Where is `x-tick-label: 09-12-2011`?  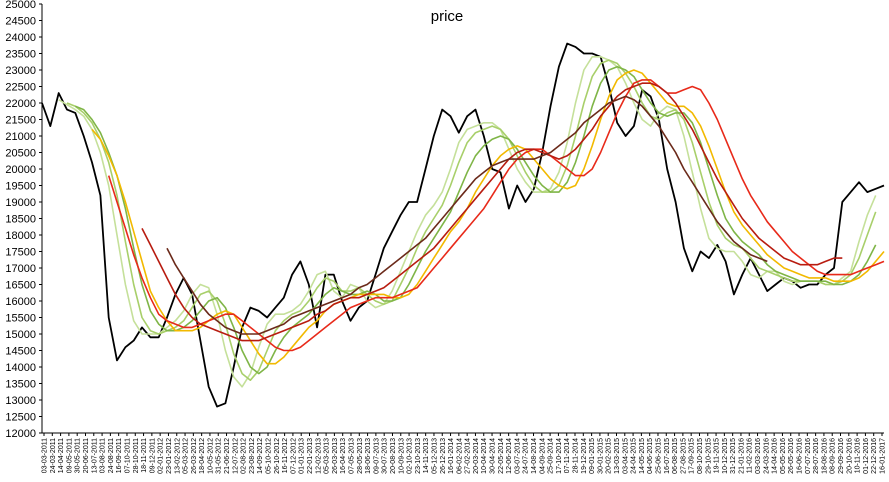 x-tick-label: 09-12-2011 is located at coordinates (152, 455).